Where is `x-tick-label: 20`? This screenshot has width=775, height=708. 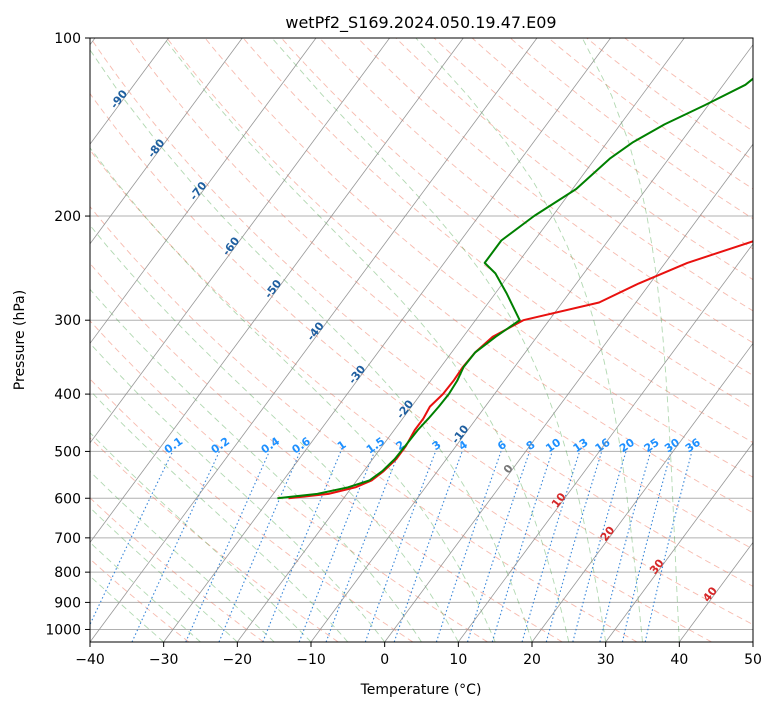 x-tick-label: 20 is located at coordinates (532, 660).